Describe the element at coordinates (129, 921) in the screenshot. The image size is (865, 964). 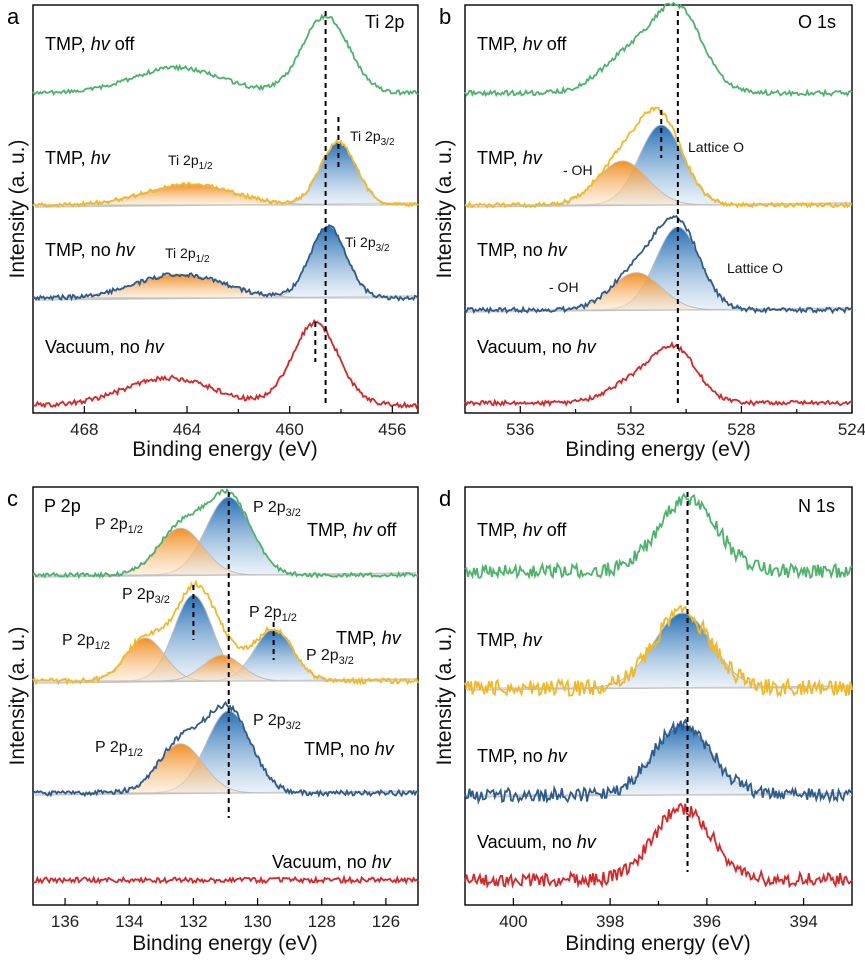
I see `panel-c-tick-label-1: 134` at that location.